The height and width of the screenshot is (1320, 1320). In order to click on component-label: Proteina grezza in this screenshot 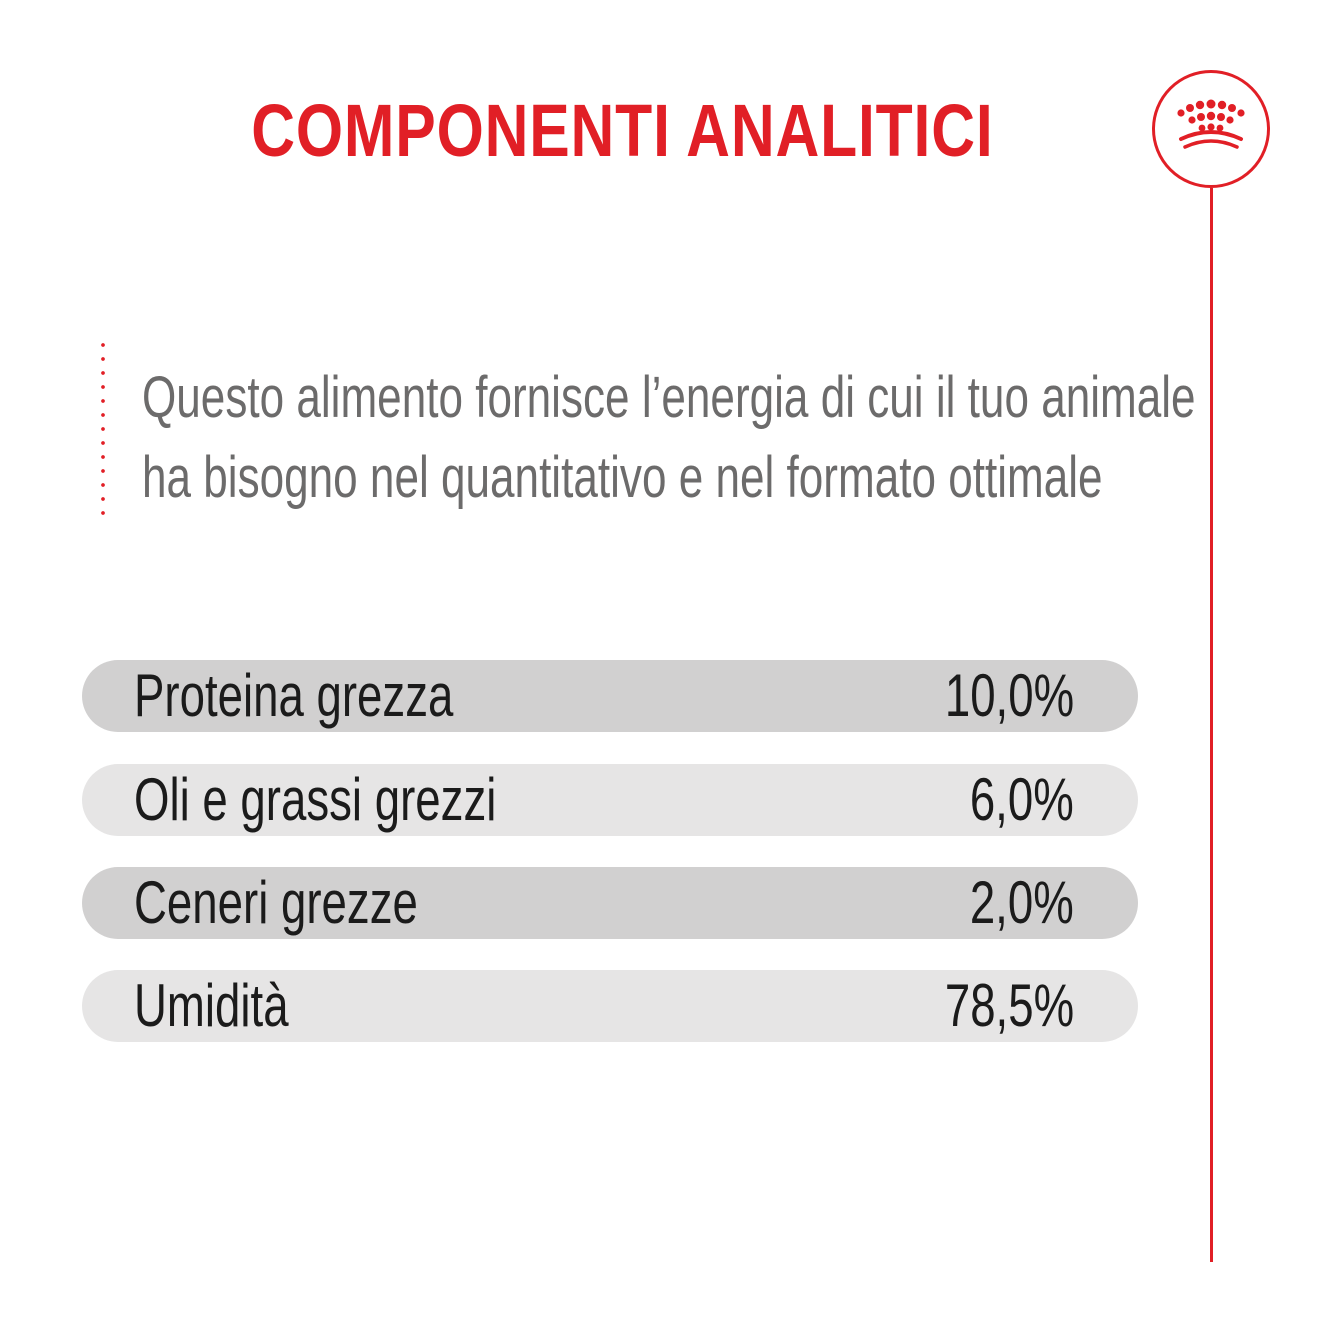, I will do `click(294, 695)`.